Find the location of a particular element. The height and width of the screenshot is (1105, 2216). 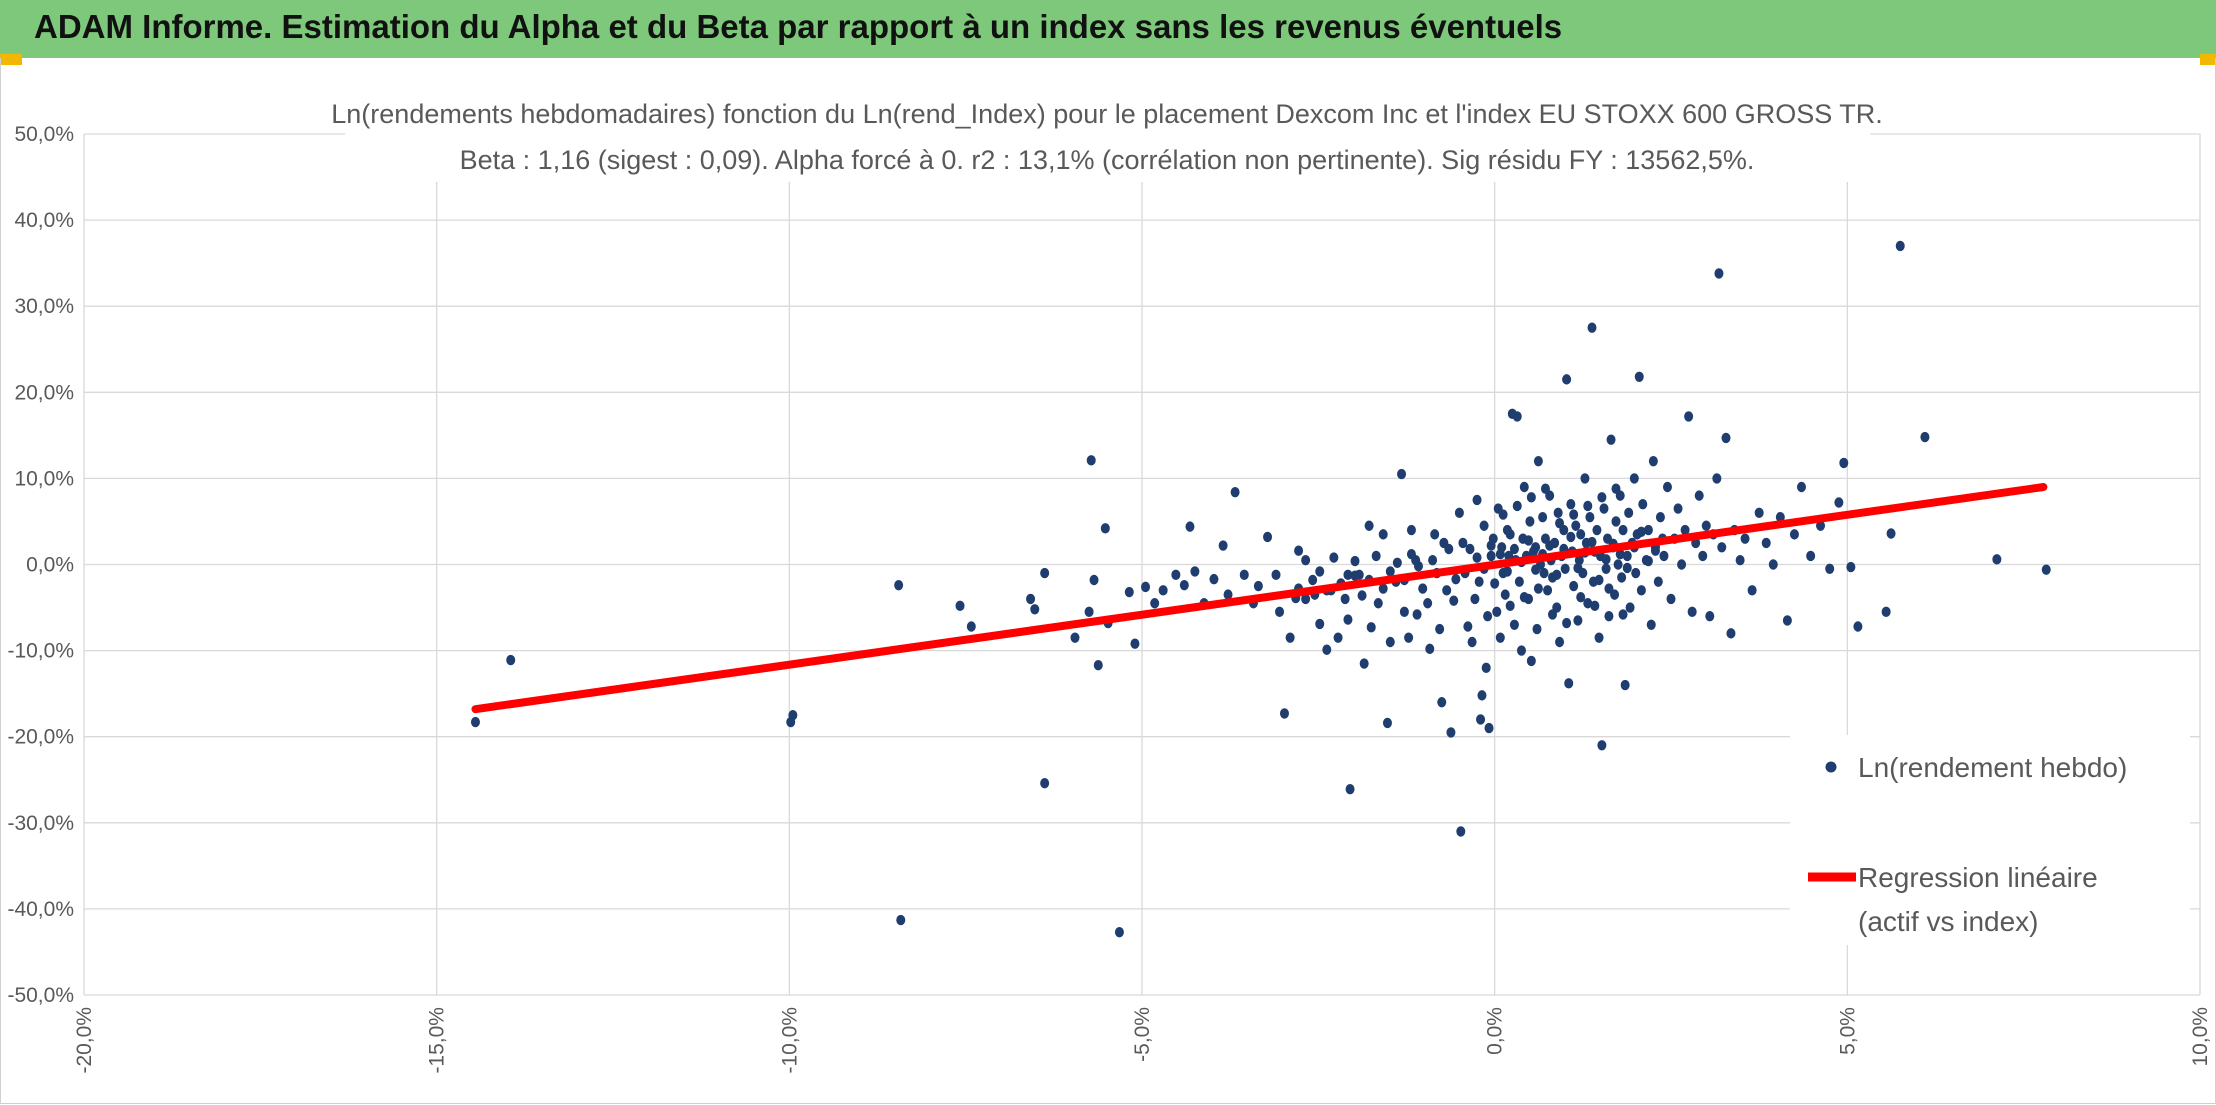

legend-marker-points is located at coordinates (1831, 767).